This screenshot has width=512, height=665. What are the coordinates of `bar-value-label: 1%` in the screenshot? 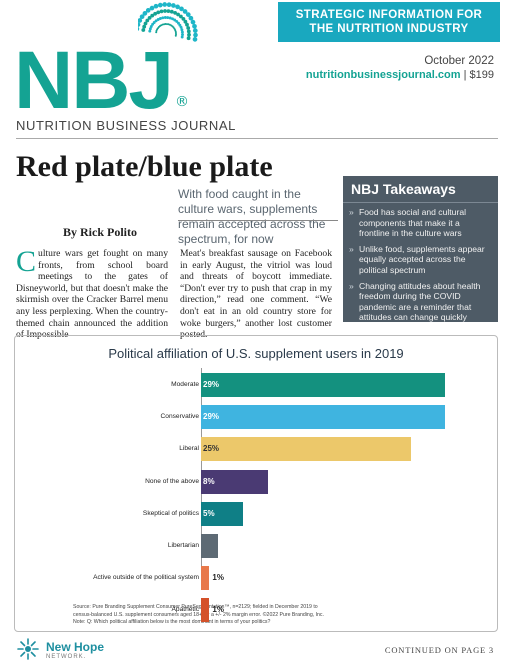 It's located at (218, 578).